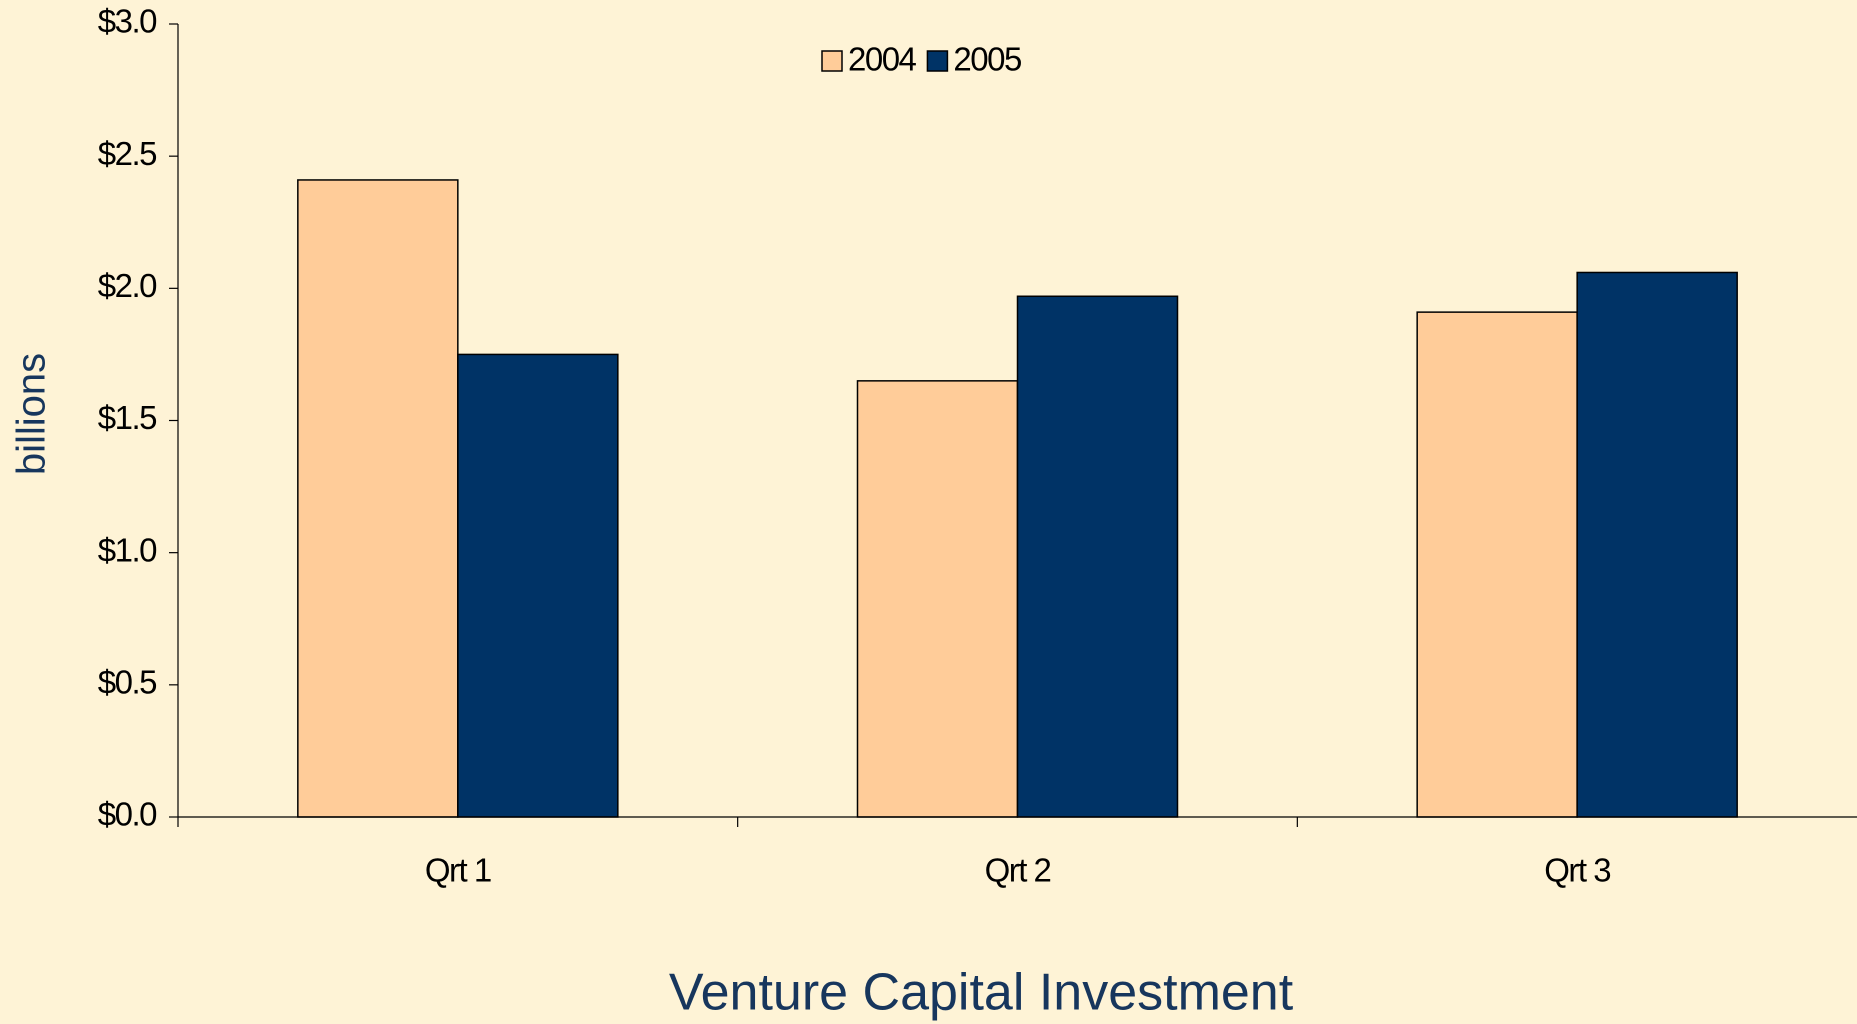  I want to click on y-axis-label: billions, so click(32, 414).